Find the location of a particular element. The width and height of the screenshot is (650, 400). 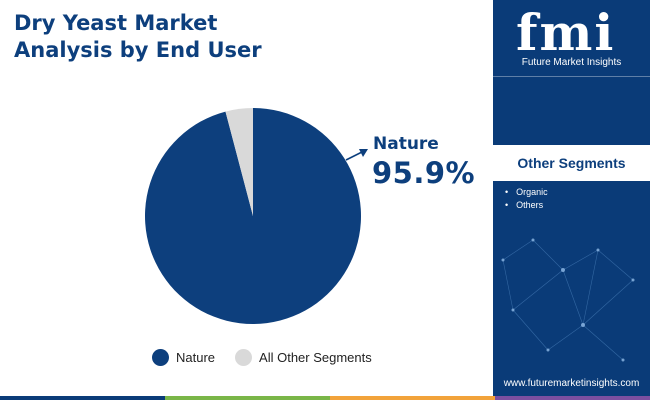

bar-segment-purple is located at coordinates (572, 398).